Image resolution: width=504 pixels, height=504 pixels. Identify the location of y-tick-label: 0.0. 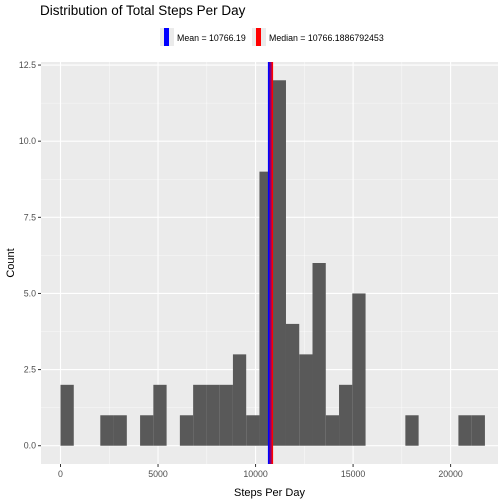
(30, 446).